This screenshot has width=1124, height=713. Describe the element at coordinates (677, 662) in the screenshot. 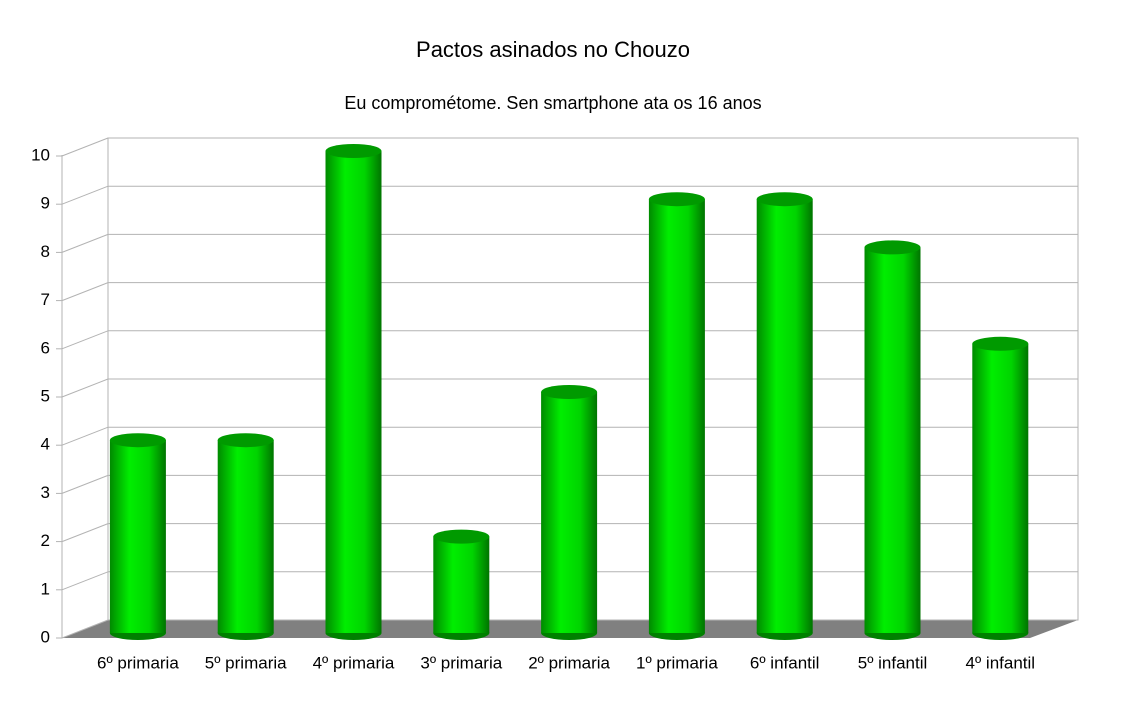

I see `x-tick-label: 1º primaria` at that location.